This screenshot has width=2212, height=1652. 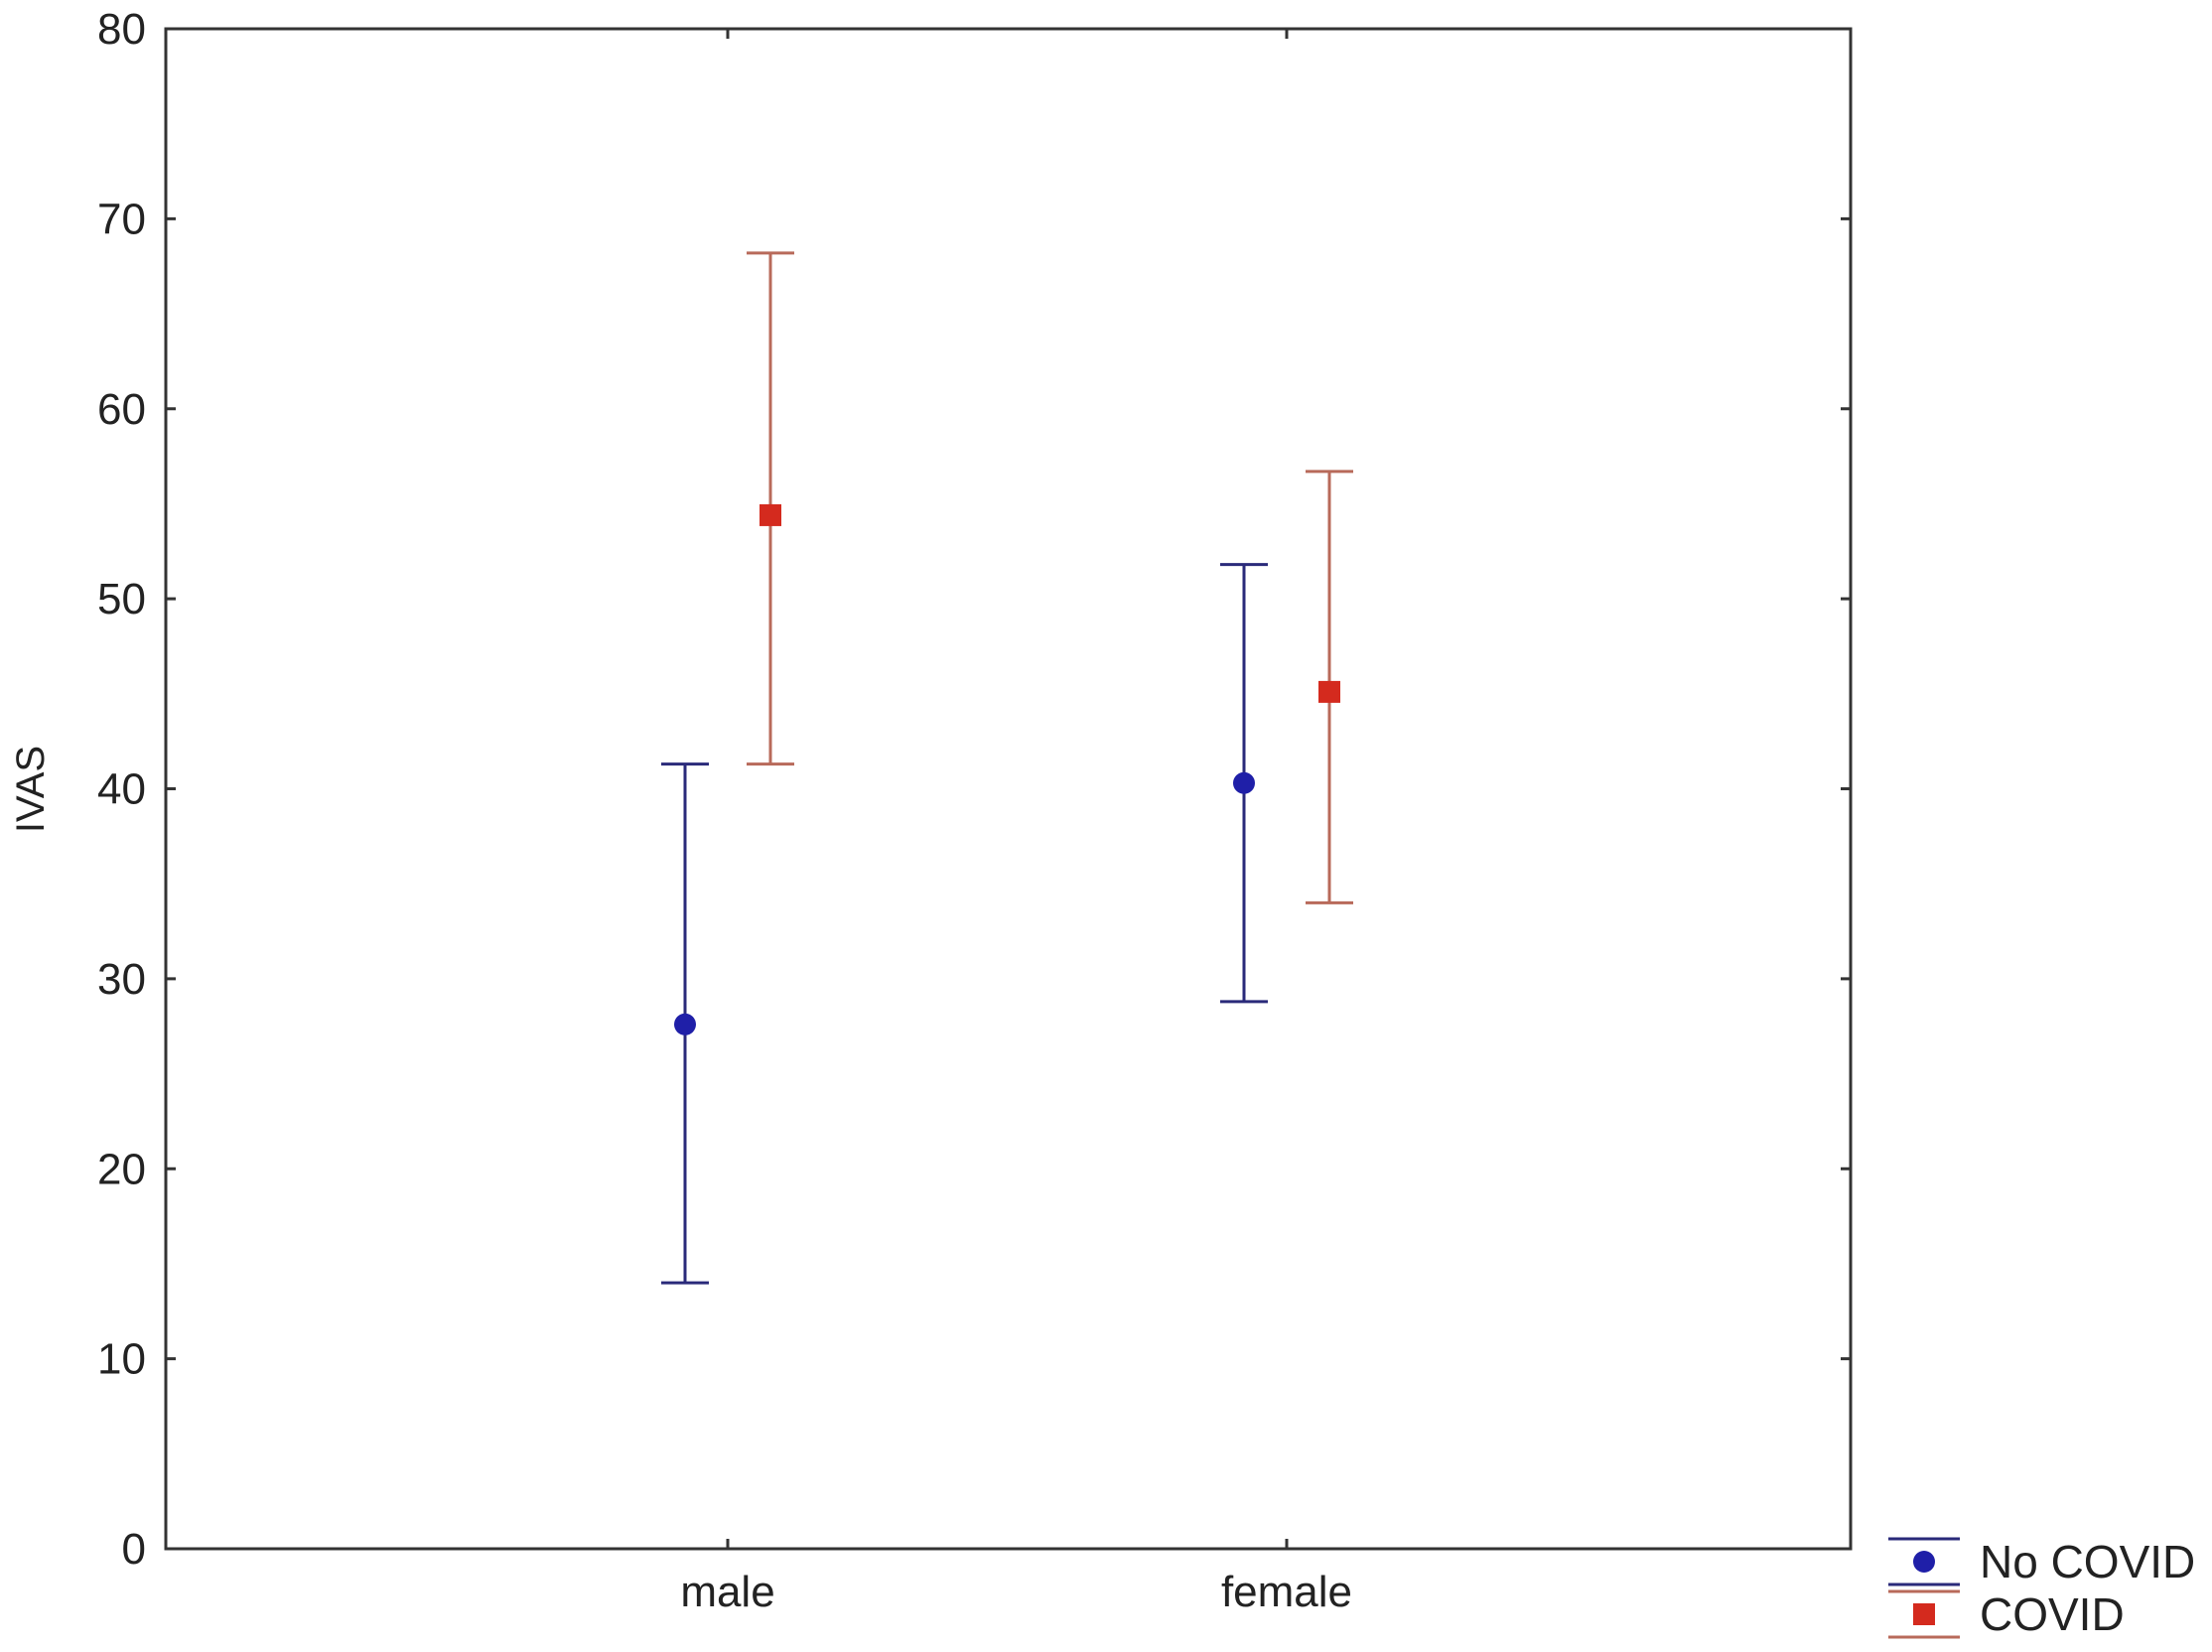 I want to click on x-tick-label: male, so click(x=727, y=1592).